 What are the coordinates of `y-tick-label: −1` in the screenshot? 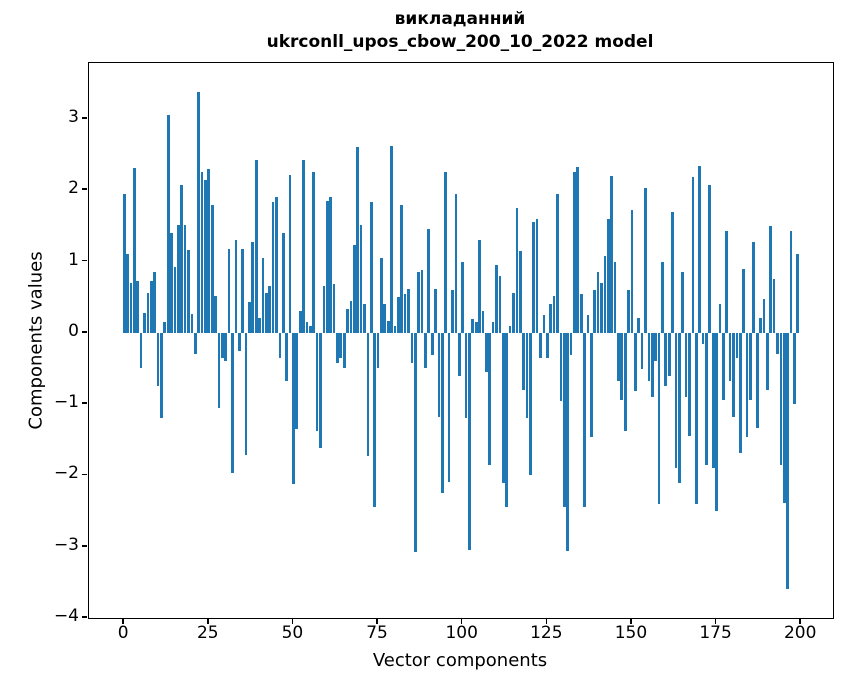 It's located at (66, 402).